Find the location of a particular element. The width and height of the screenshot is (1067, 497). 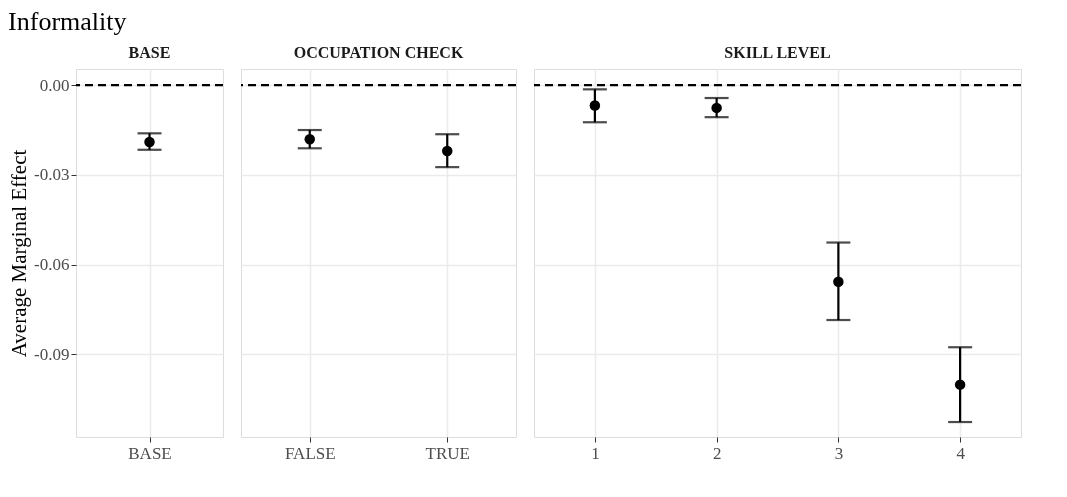

chart-subtitle: SKILL LEVEL is located at coordinates (777, 52).